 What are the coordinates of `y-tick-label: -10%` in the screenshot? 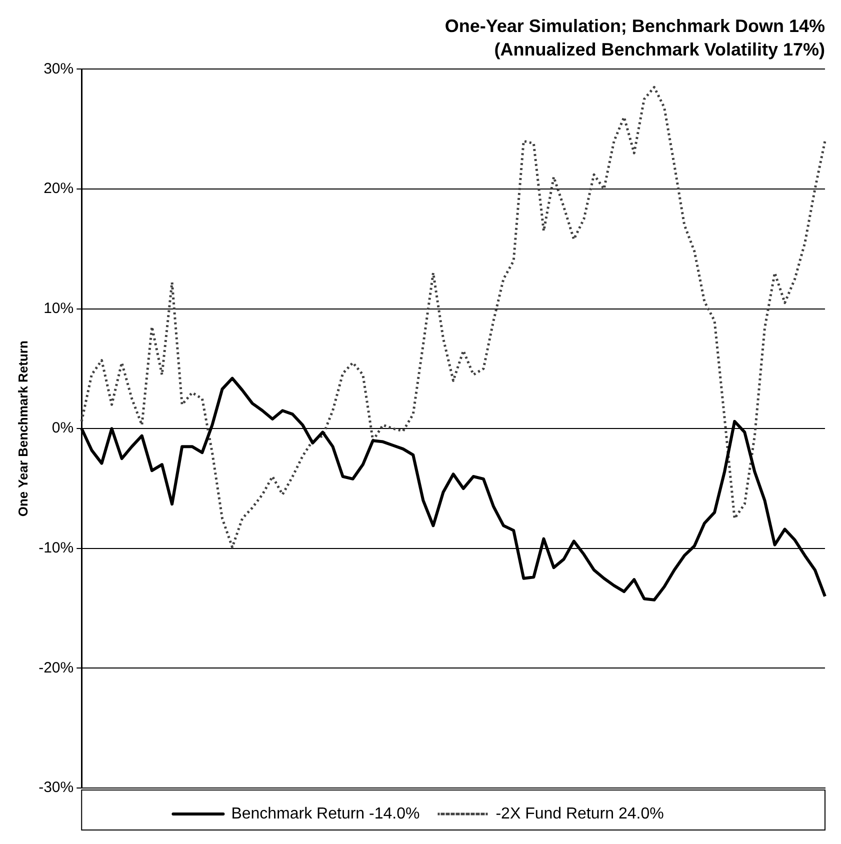 It's located at (56, 548).